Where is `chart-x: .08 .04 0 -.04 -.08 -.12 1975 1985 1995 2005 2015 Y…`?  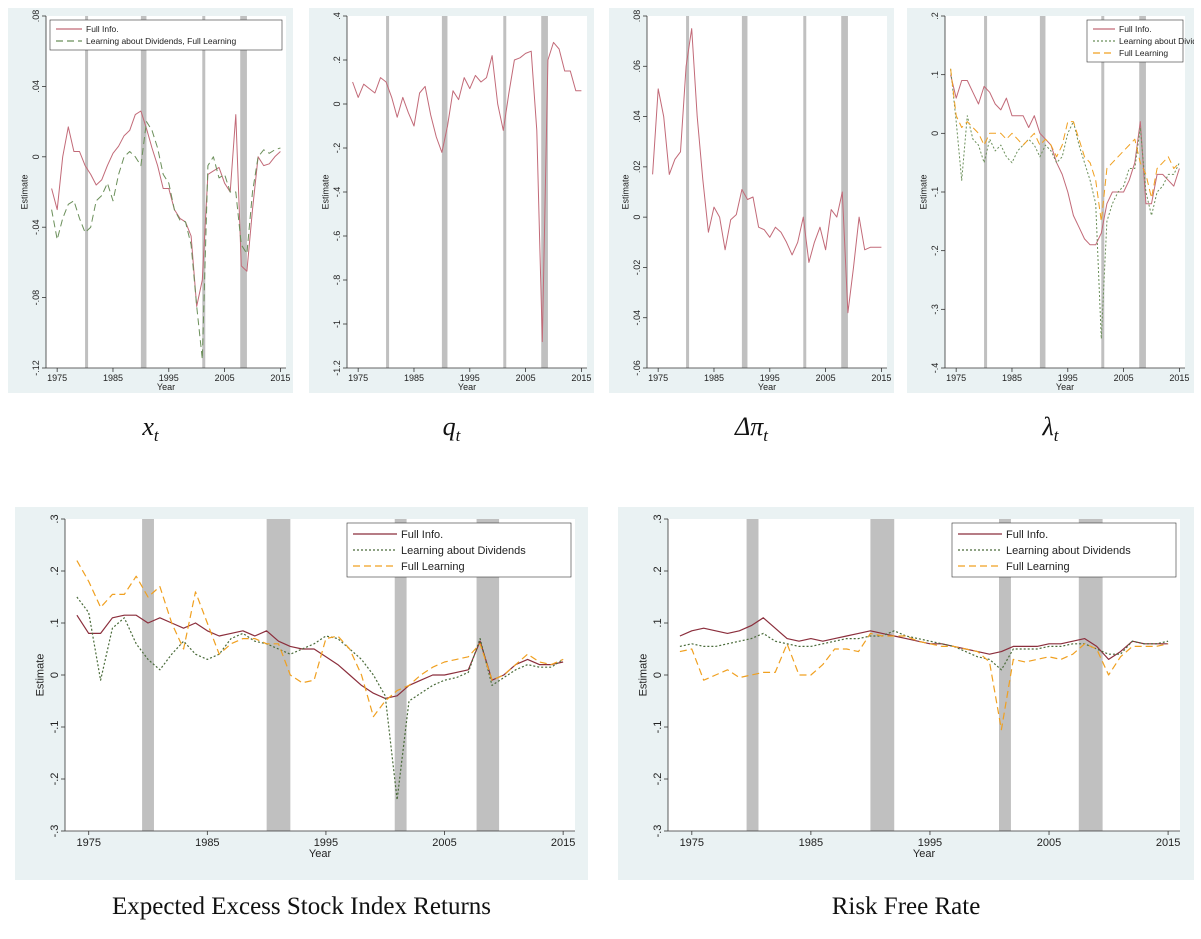
chart-x: .08 .04 0 -.04 -.08 -.12 1975 1985 1995 2005 2015 Y… is located at coordinates (154, 201).